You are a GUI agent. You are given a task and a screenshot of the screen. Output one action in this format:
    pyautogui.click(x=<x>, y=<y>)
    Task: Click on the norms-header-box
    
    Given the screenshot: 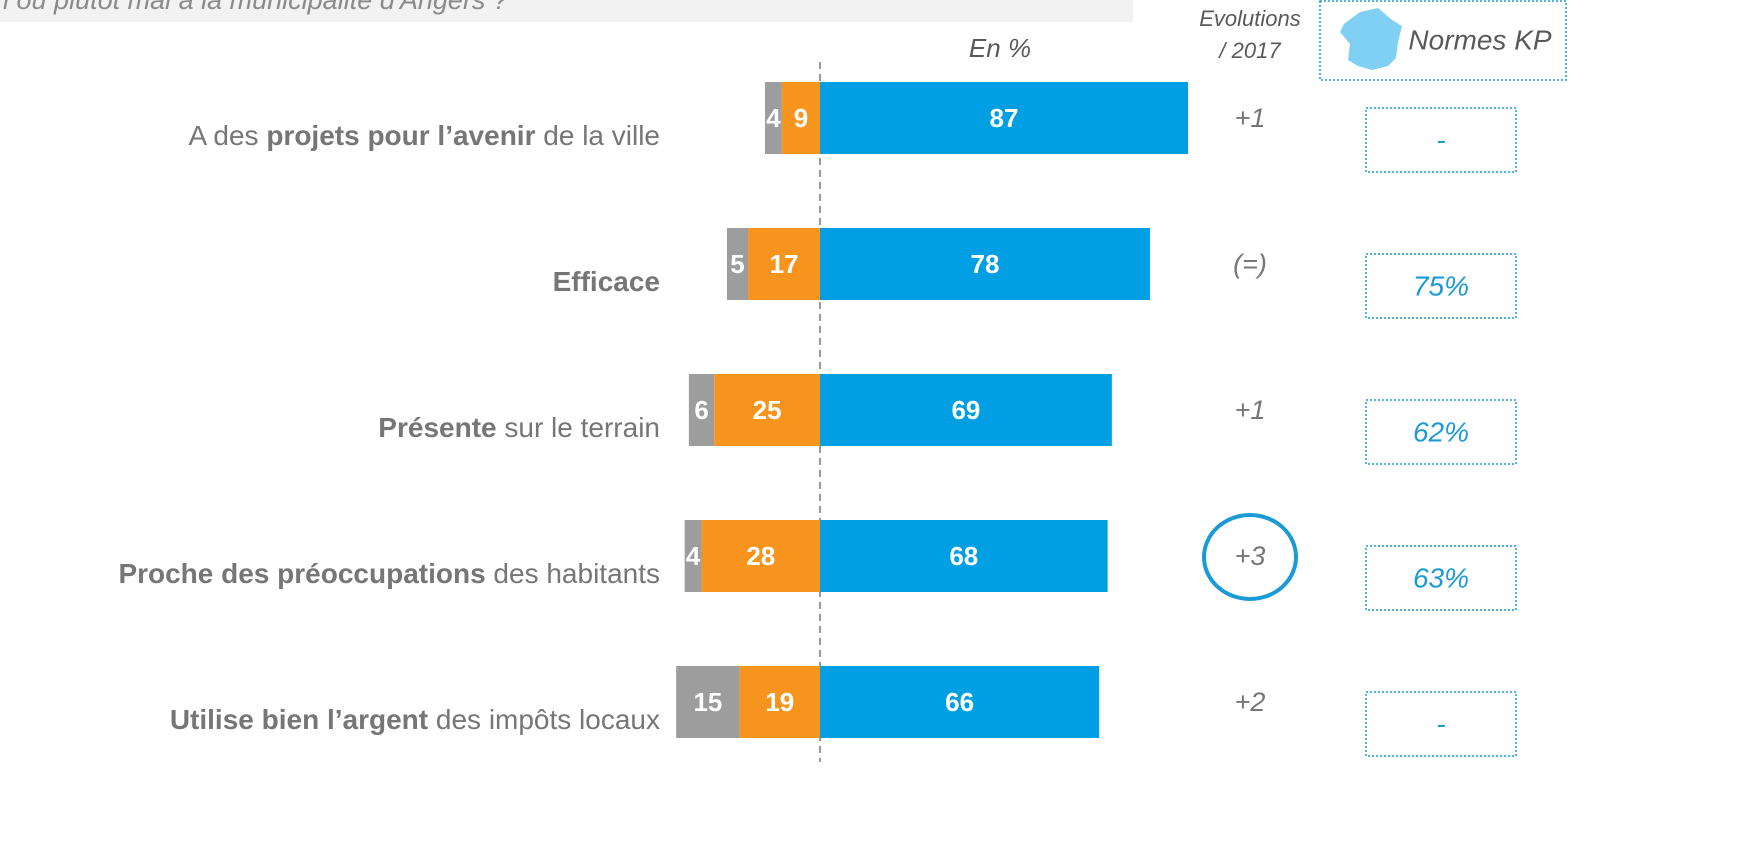 What is the action you would take?
    pyautogui.click(x=1443, y=40)
    